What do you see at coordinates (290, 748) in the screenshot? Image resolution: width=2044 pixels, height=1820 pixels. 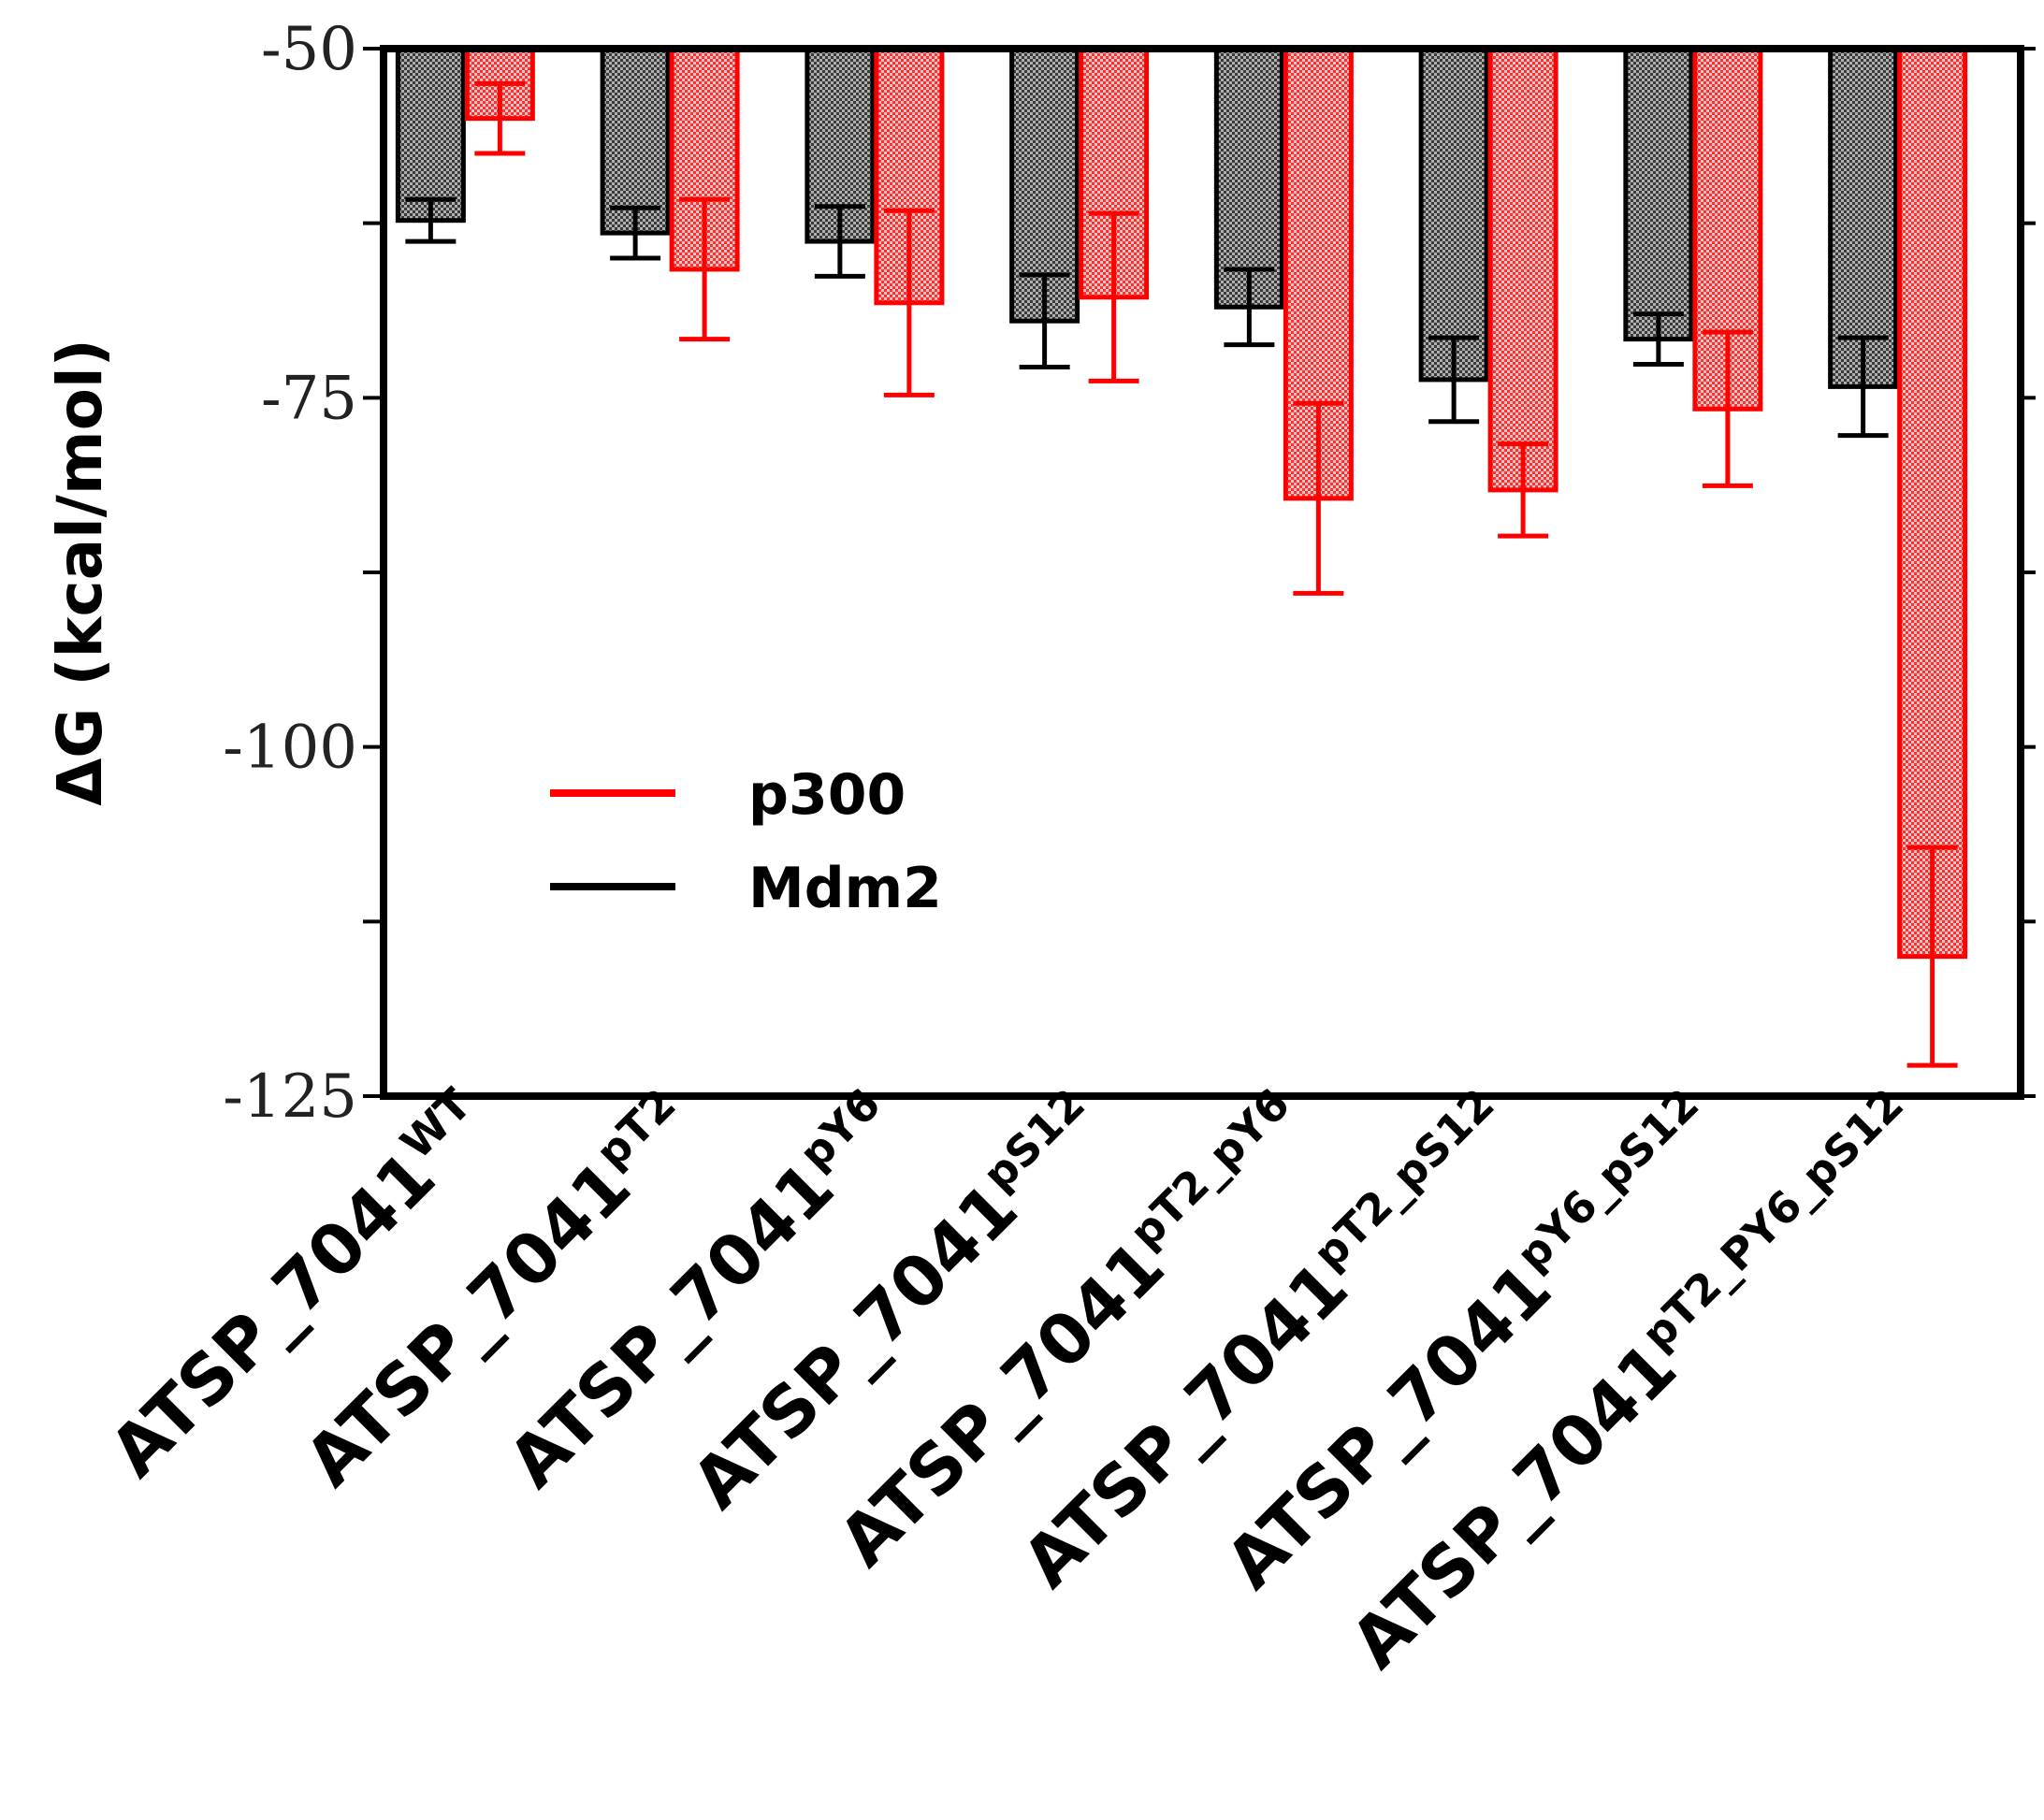 I see `y-tick-label: -100` at bounding box center [290, 748].